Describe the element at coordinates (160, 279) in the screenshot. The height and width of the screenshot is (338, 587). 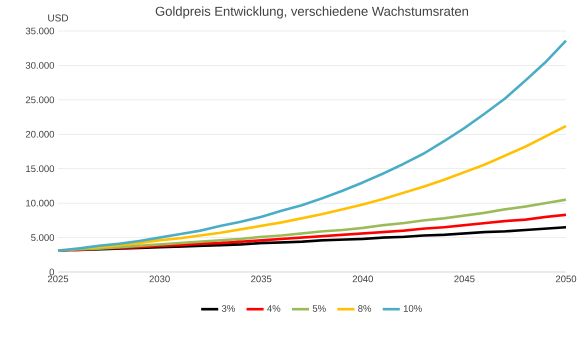
I see `x-tick-label: 2030` at that location.